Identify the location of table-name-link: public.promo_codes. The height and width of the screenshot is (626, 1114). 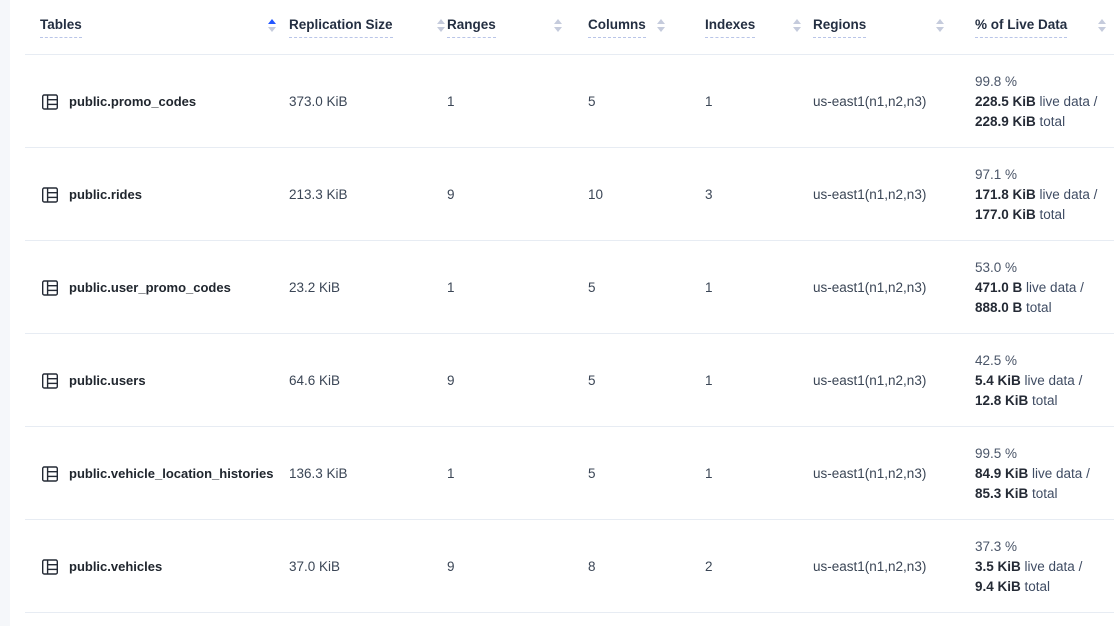
(133, 101).